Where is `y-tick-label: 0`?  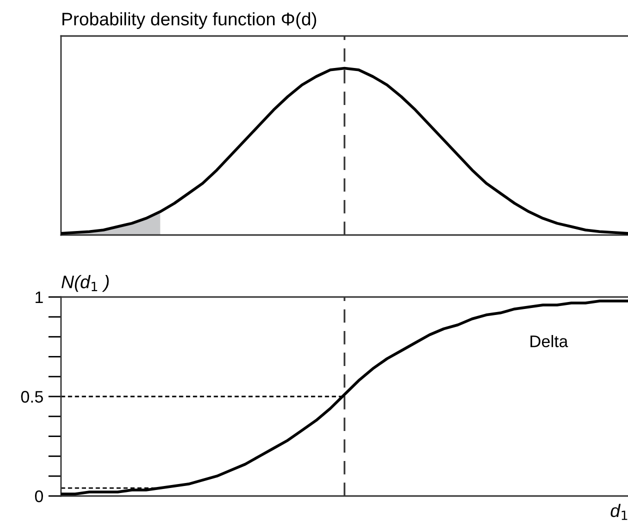 y-tick-label: 0 is located at coordinates (39, 496).